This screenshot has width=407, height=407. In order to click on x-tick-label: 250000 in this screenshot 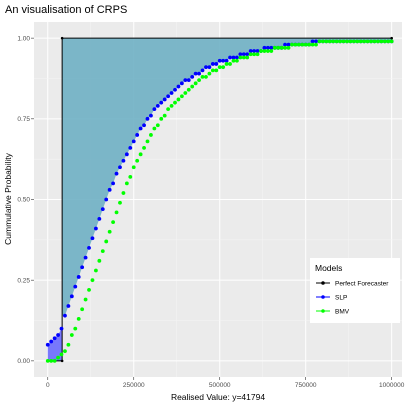, I will do `click(134, 385)`.